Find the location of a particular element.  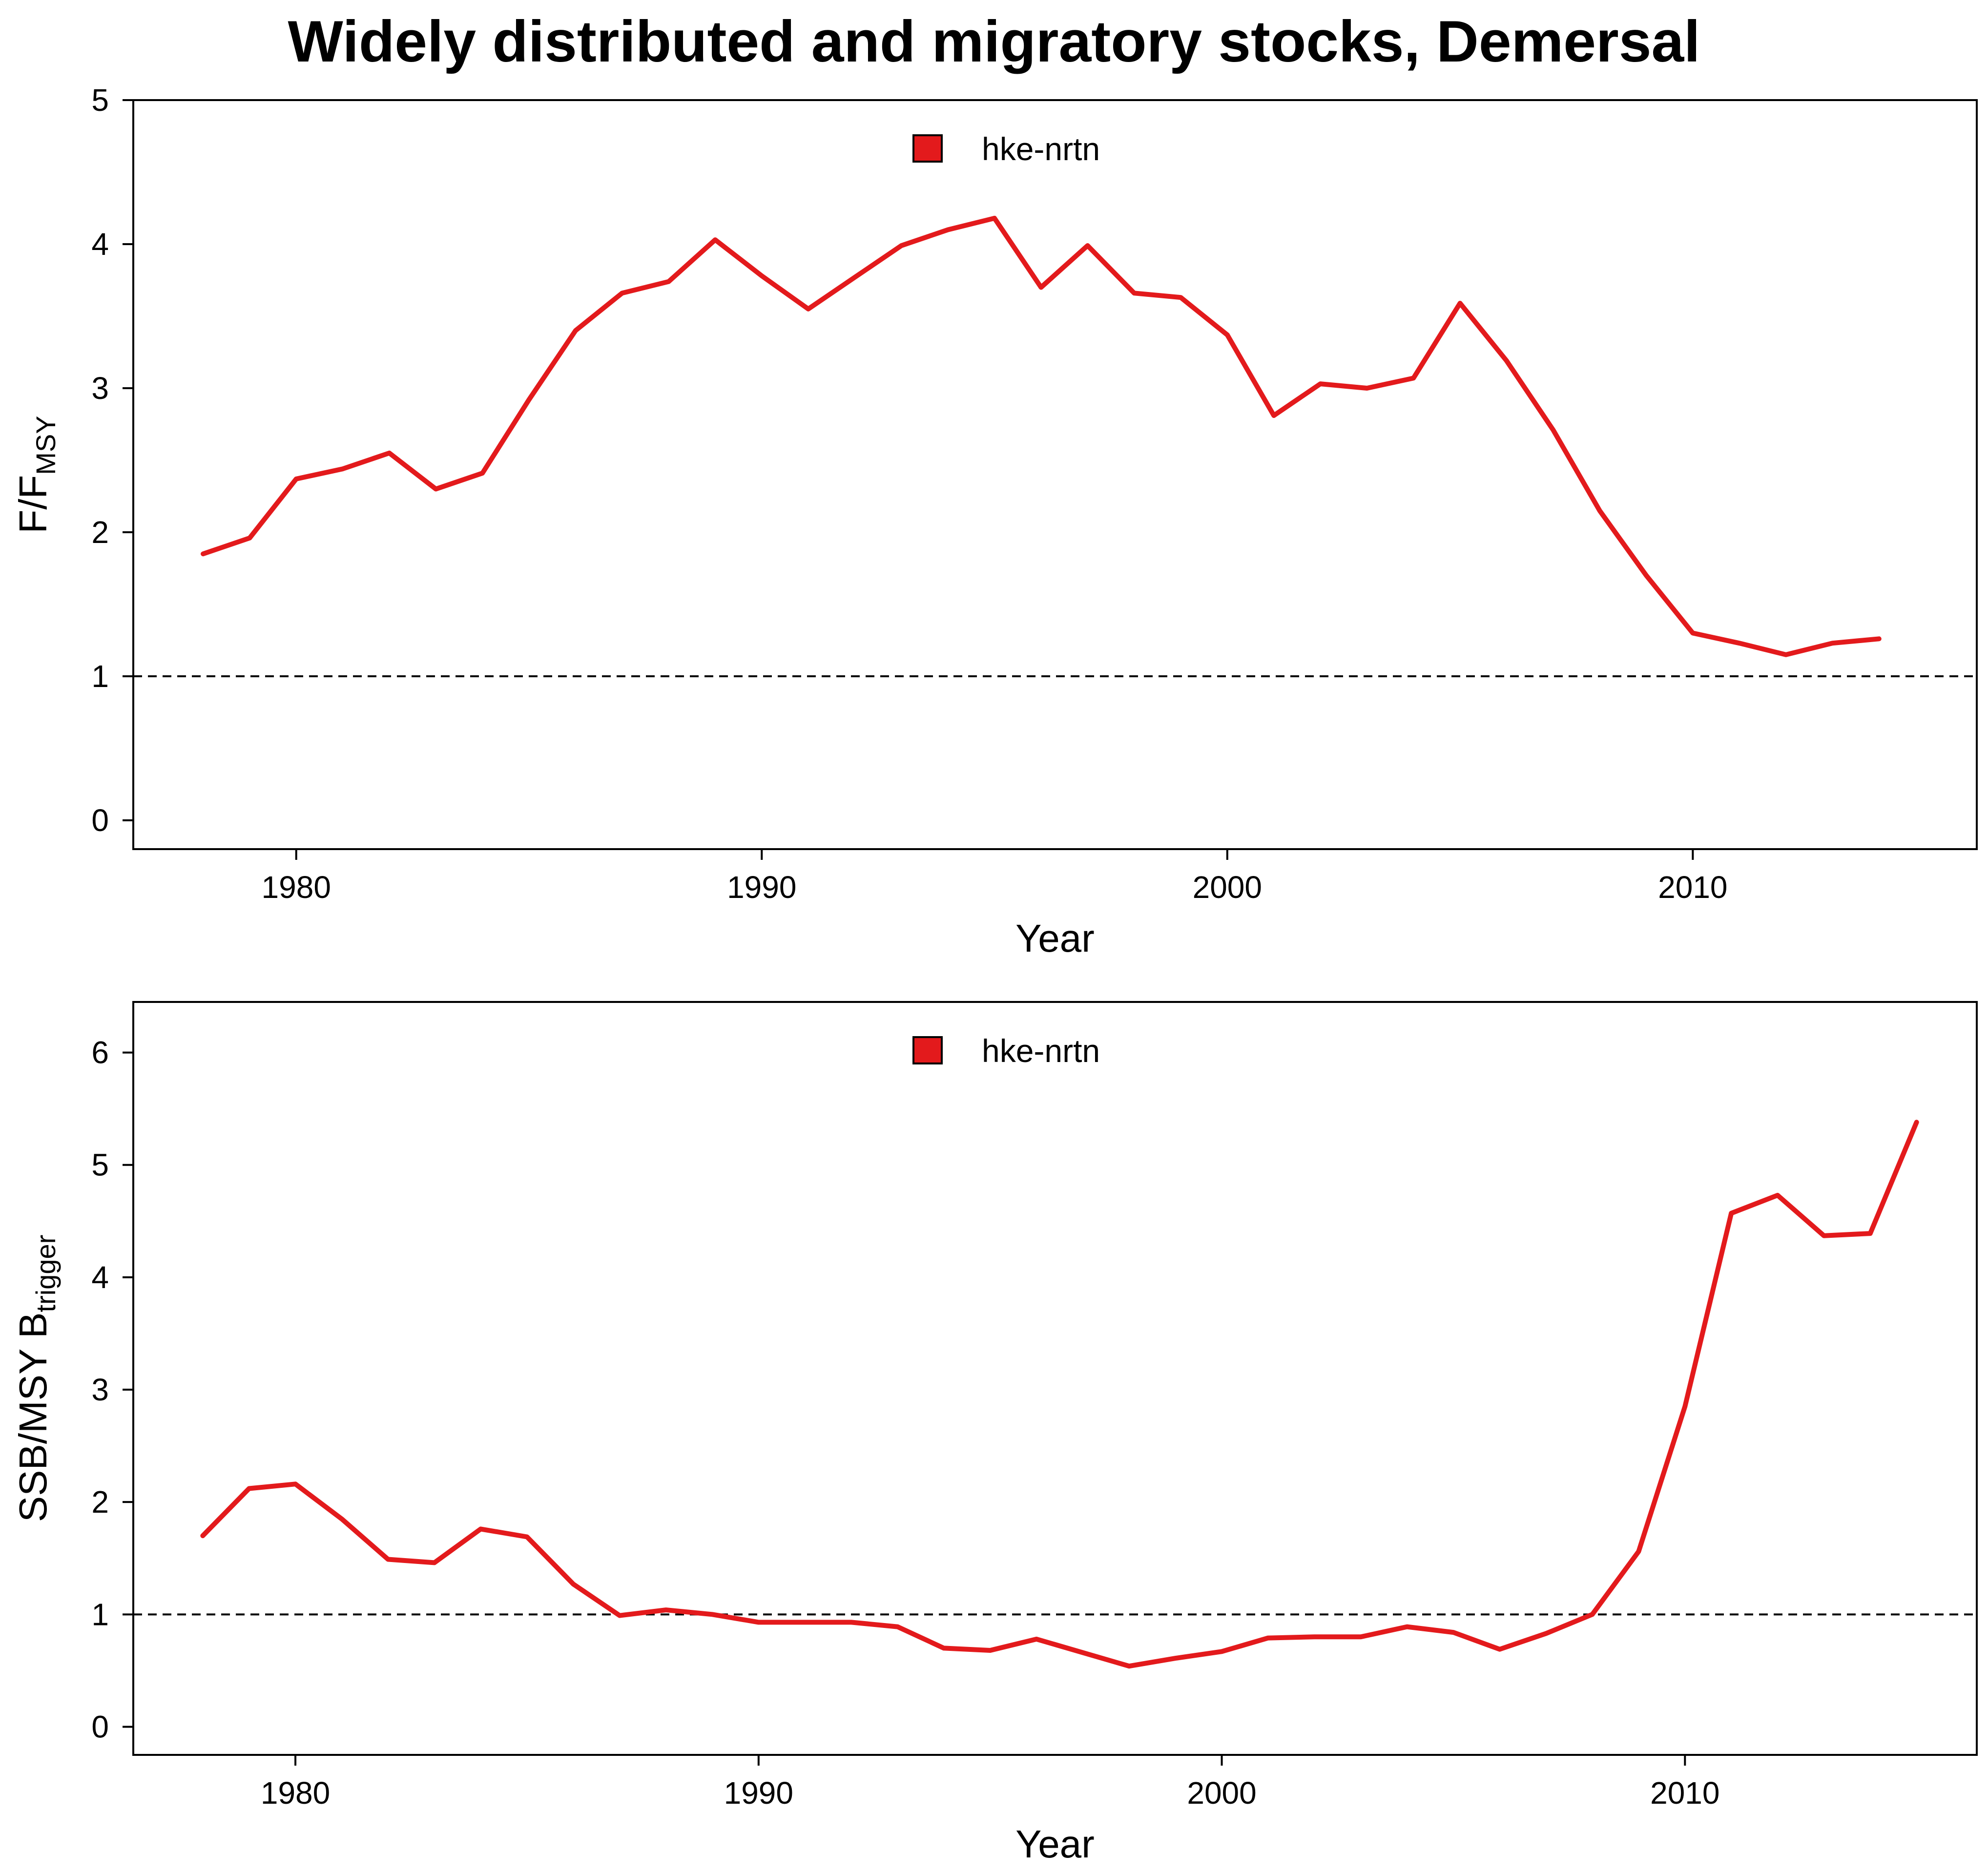

y-axis-title: SSB/MSY Btrigger is located at coordinates (36, 1378).